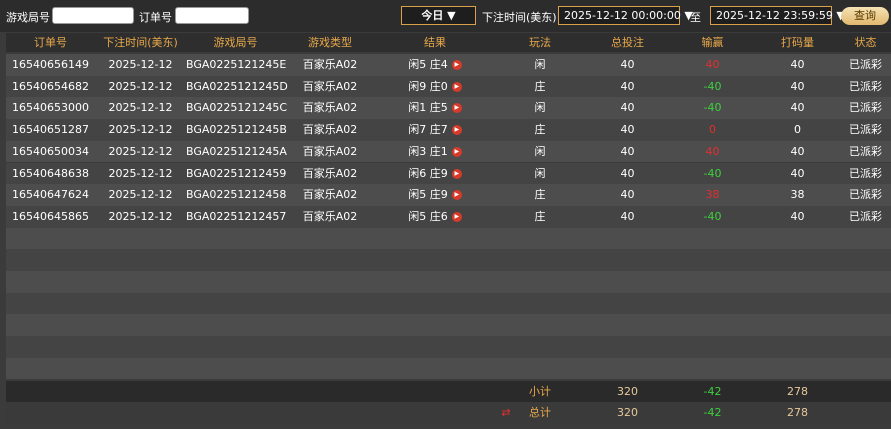 Image resolution: width=891 pixels, height=429 pixels. Describe the element at coordinates (712, 412) in the screenshot. I see `total-win: -42` at that location.